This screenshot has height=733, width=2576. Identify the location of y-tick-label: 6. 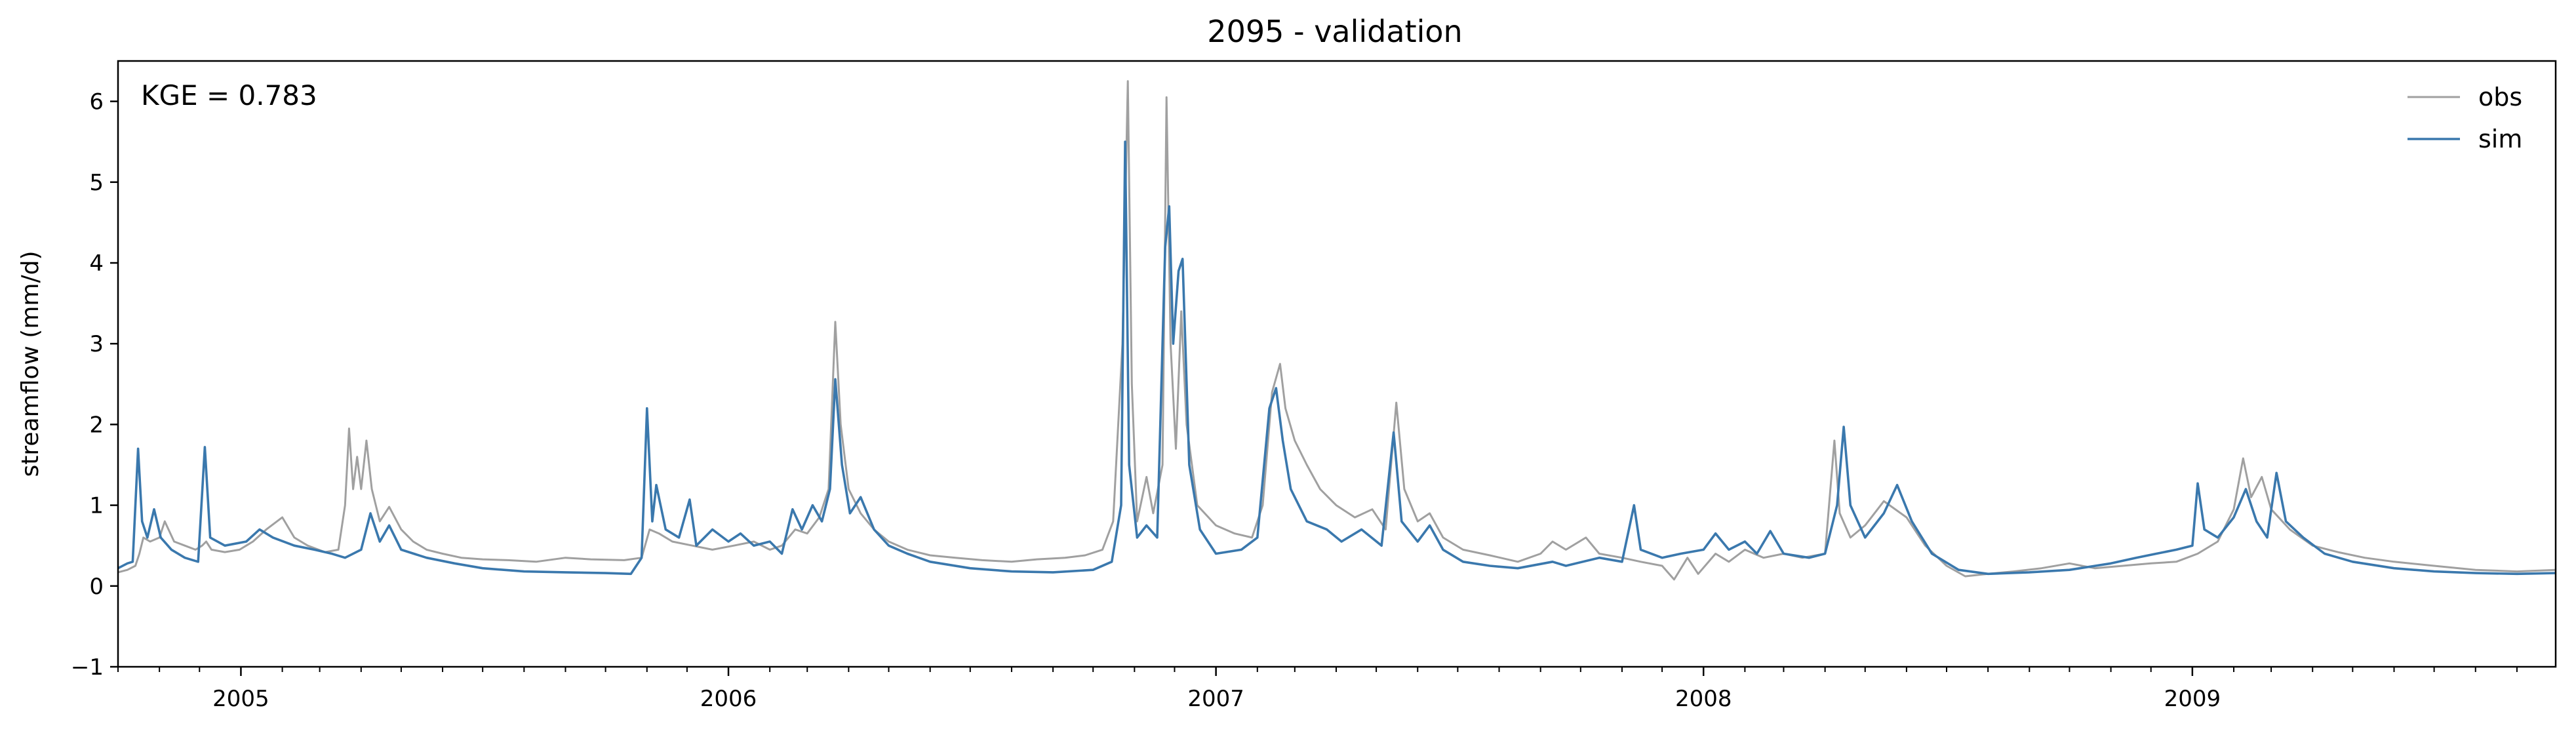
(96, 102).